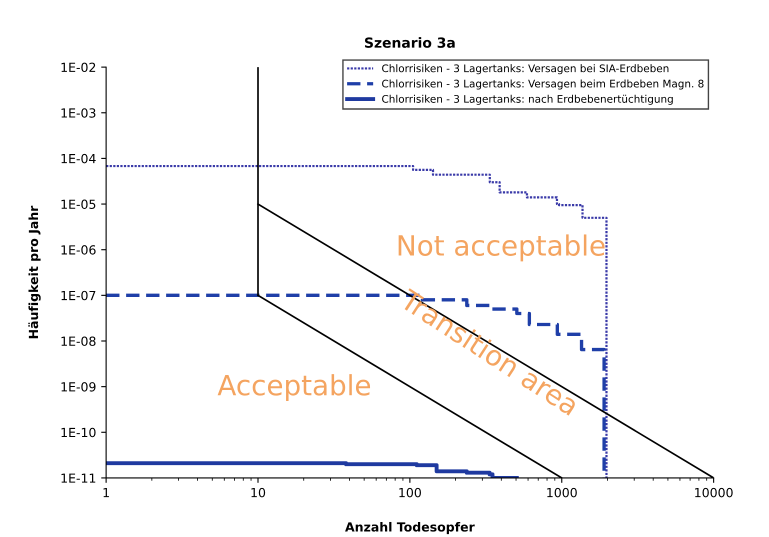 Image resolution: width=769 pixels, height=537 pixels. What do you see at coordinates (714, 493) in the screenshot?
I see `x-tick-label: 10000` at bounding box center [714, 493].